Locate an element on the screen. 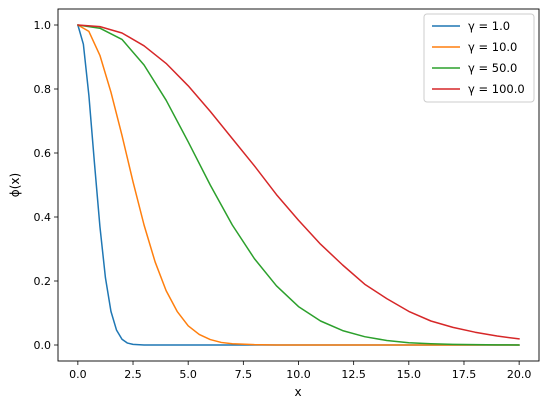 Image resolution: width=550 pixels, height=401 pixels. x-tick-label: 15.0 is located at coordinates (409, 374).